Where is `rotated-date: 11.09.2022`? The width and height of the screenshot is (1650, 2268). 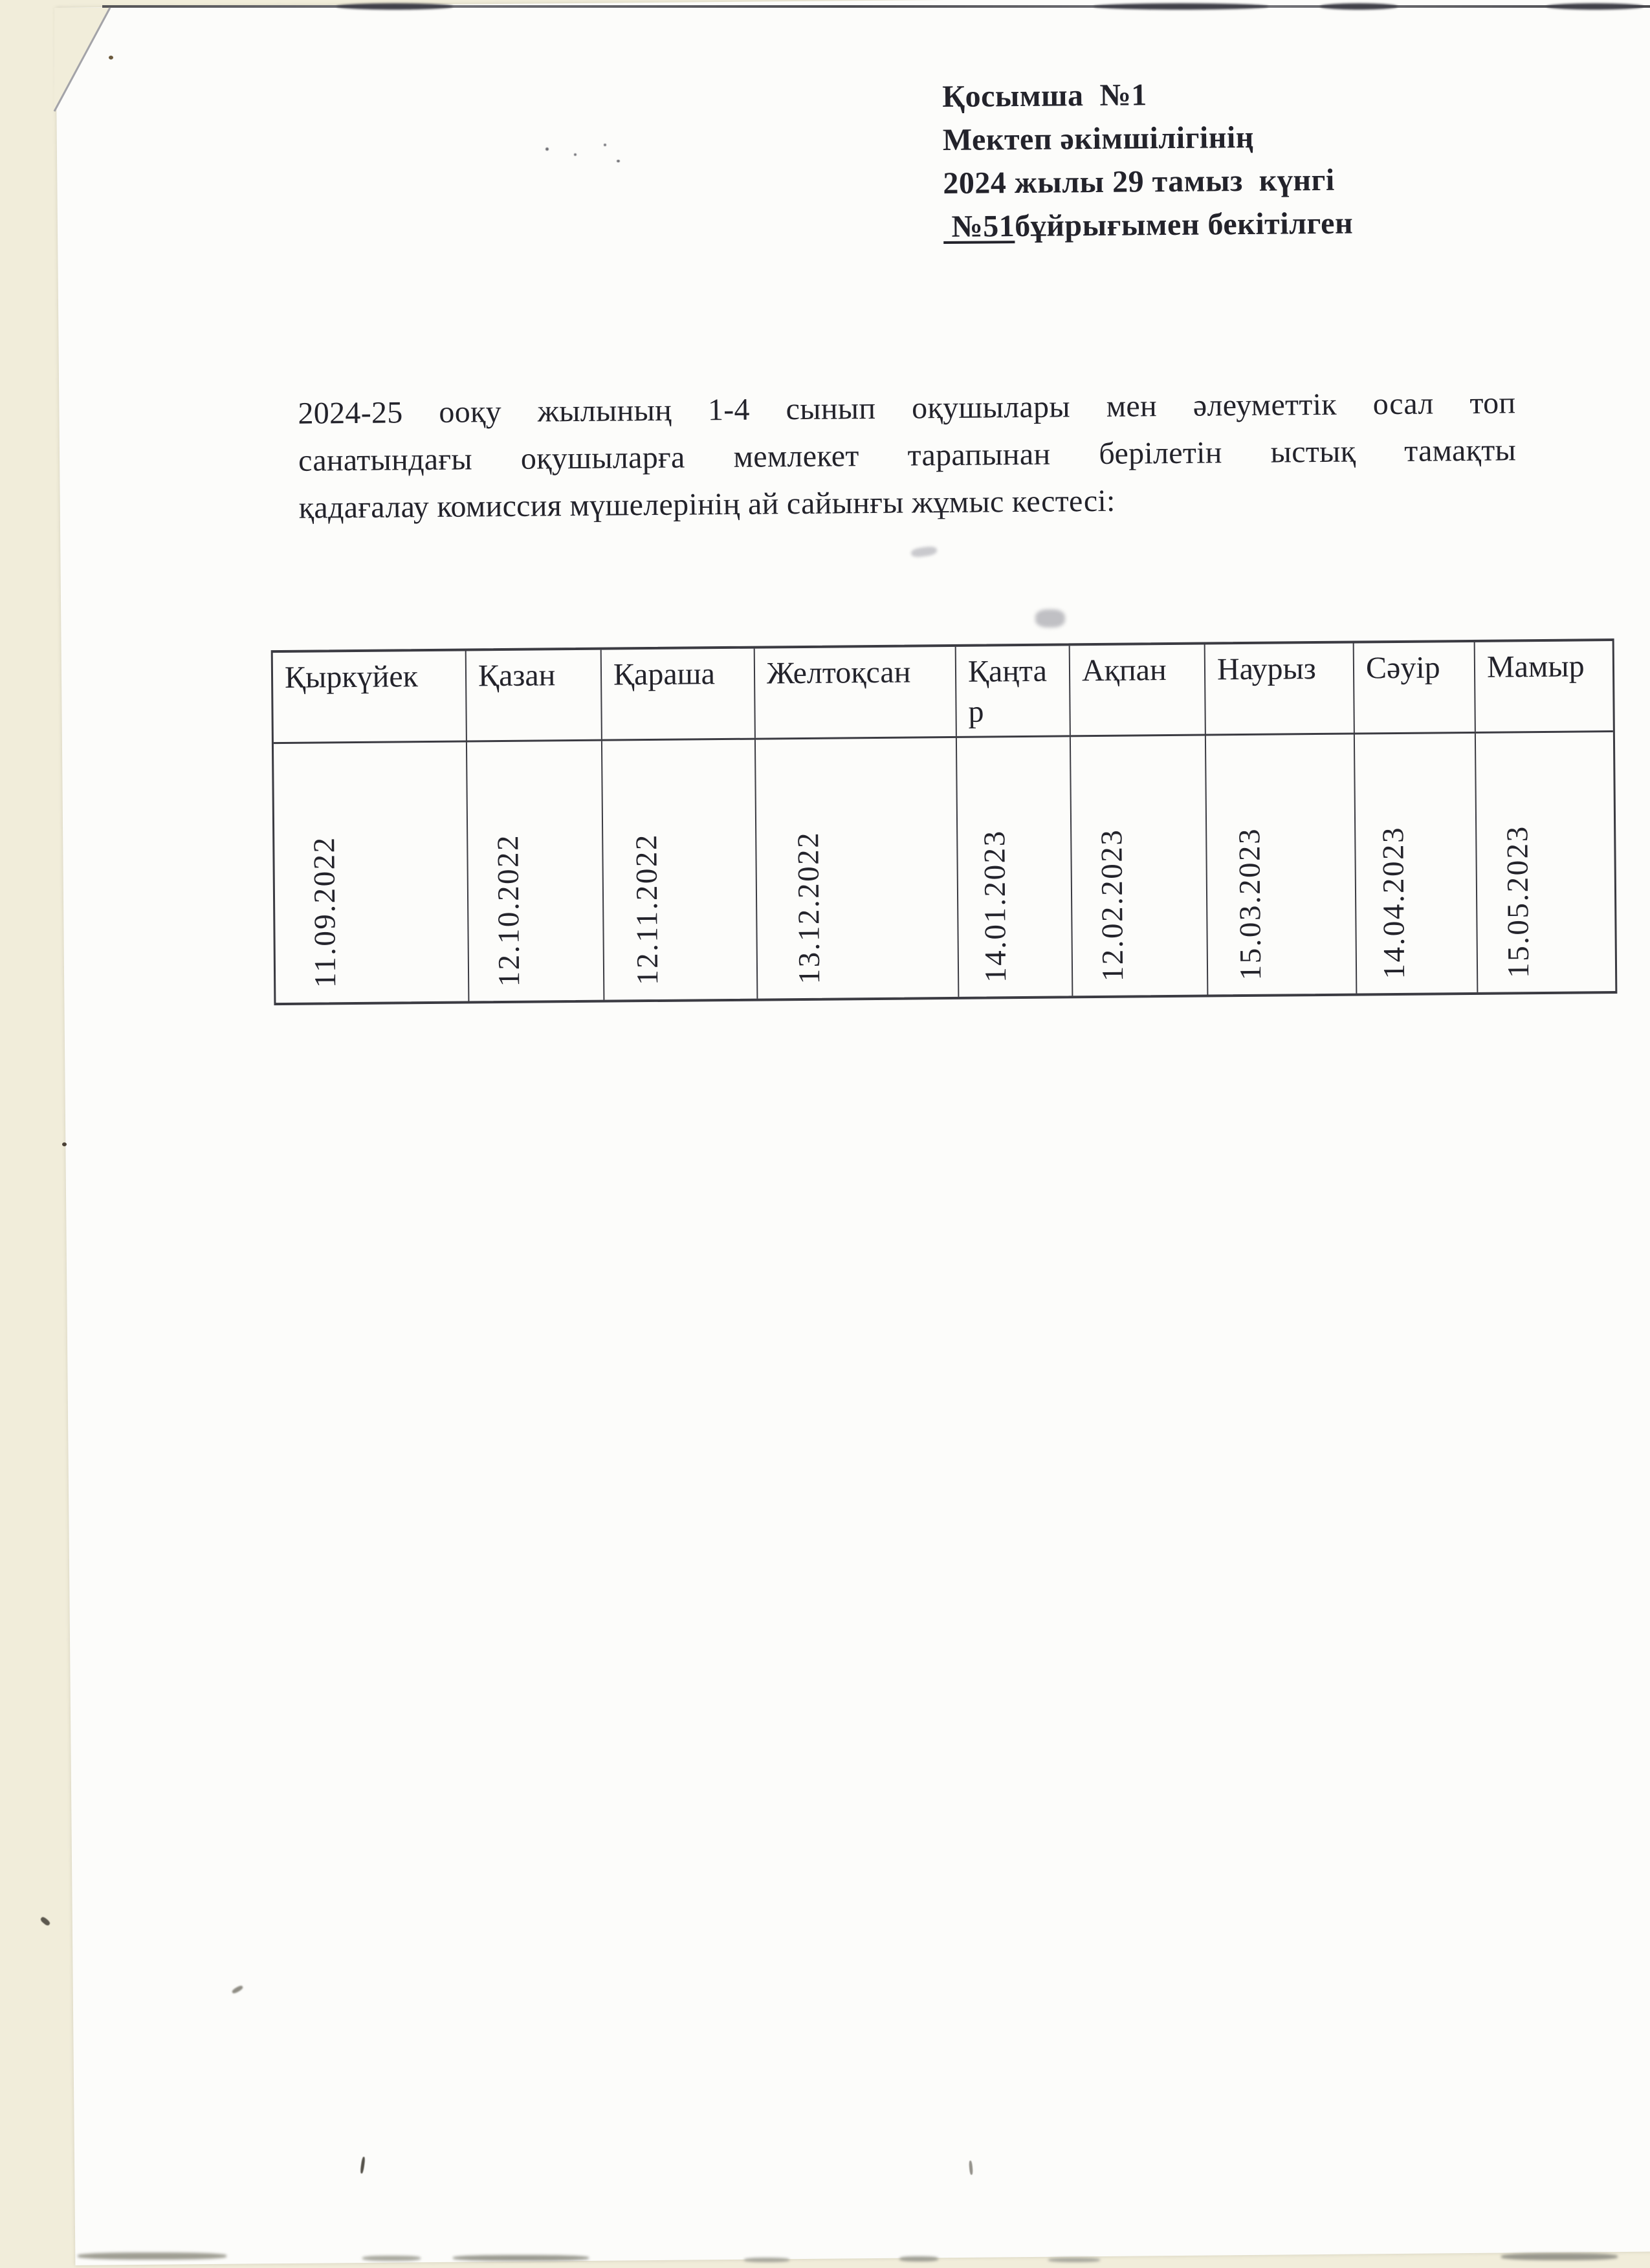 rotated-date: 11.09.2022 is located at coordinates (325, 912).